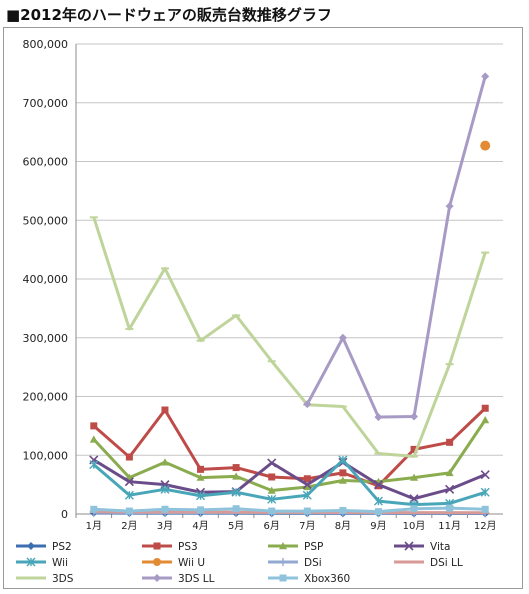 The width and height of the screenshot is (529, 594). What do you see at coordinates (42, 563) in the screenshot?
I see `legend-entry: Wii` at bounding box center [42, 563].